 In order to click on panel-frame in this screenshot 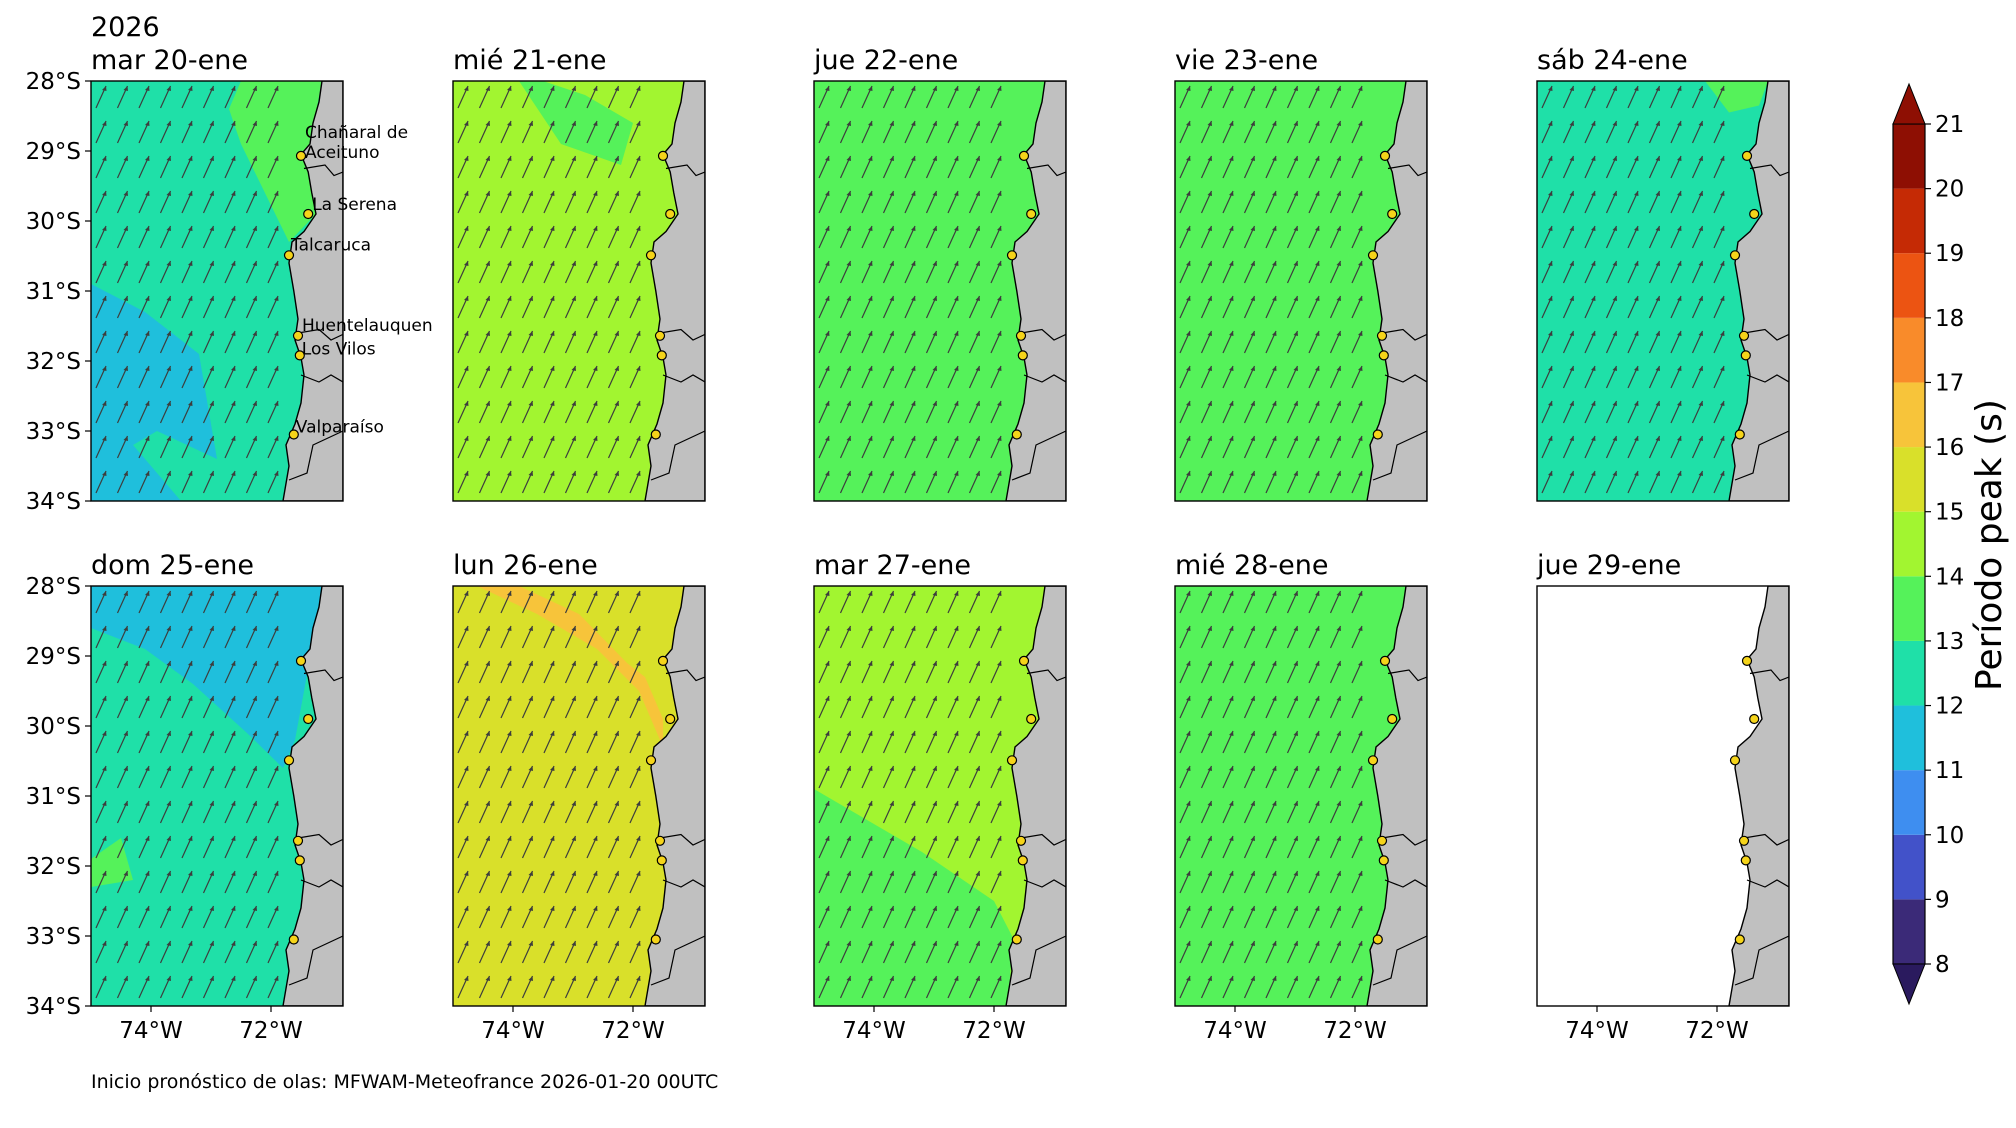, I will do `click(579, 291)`.